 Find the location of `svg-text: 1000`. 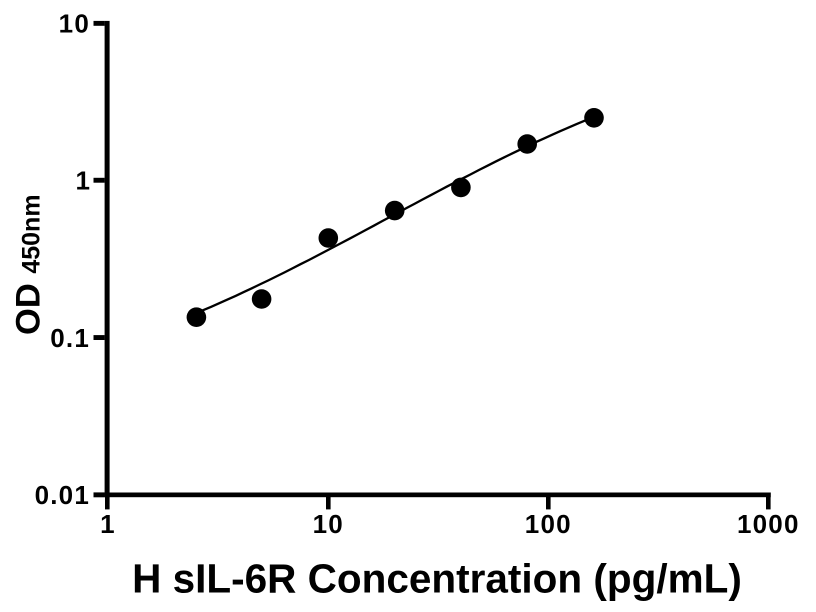

svg-text: 1000 is located at coordinates (768, 524).